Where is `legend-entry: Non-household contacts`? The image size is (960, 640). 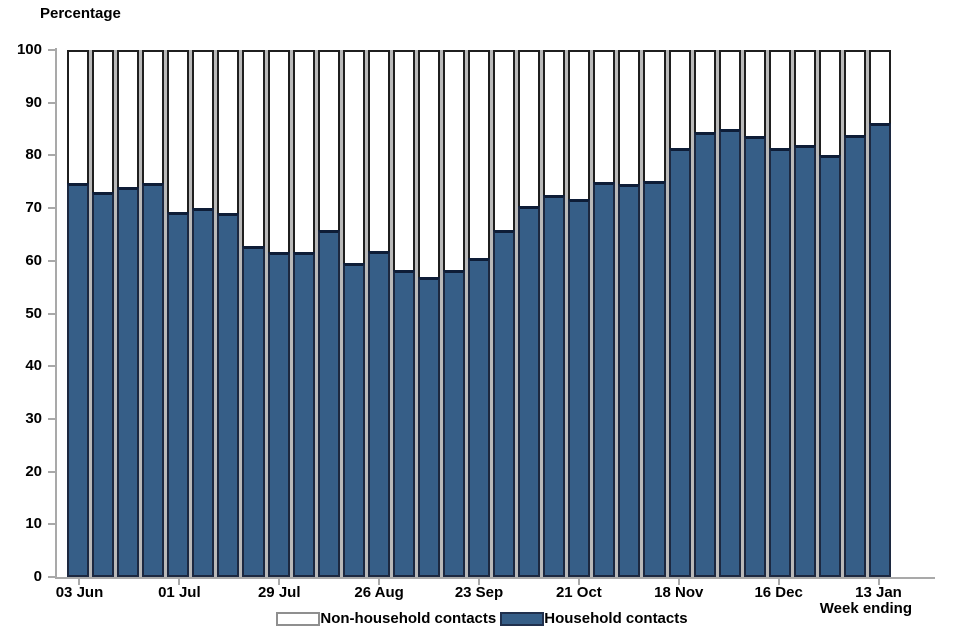
legend-entry: Non-household contacts is located at coordinates (384, 618).